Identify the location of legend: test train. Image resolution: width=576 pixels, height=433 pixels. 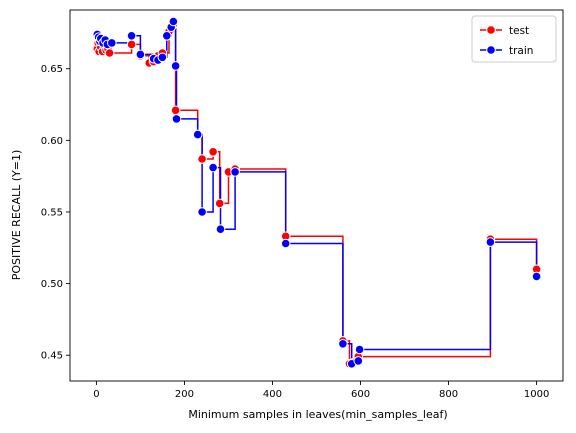
(514, 39).